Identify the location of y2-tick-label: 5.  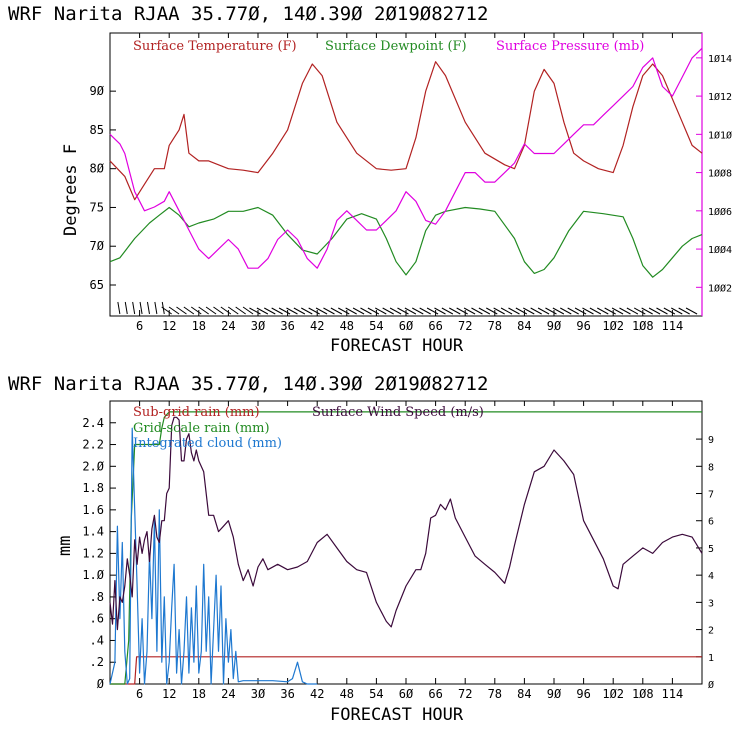
(711, 549).